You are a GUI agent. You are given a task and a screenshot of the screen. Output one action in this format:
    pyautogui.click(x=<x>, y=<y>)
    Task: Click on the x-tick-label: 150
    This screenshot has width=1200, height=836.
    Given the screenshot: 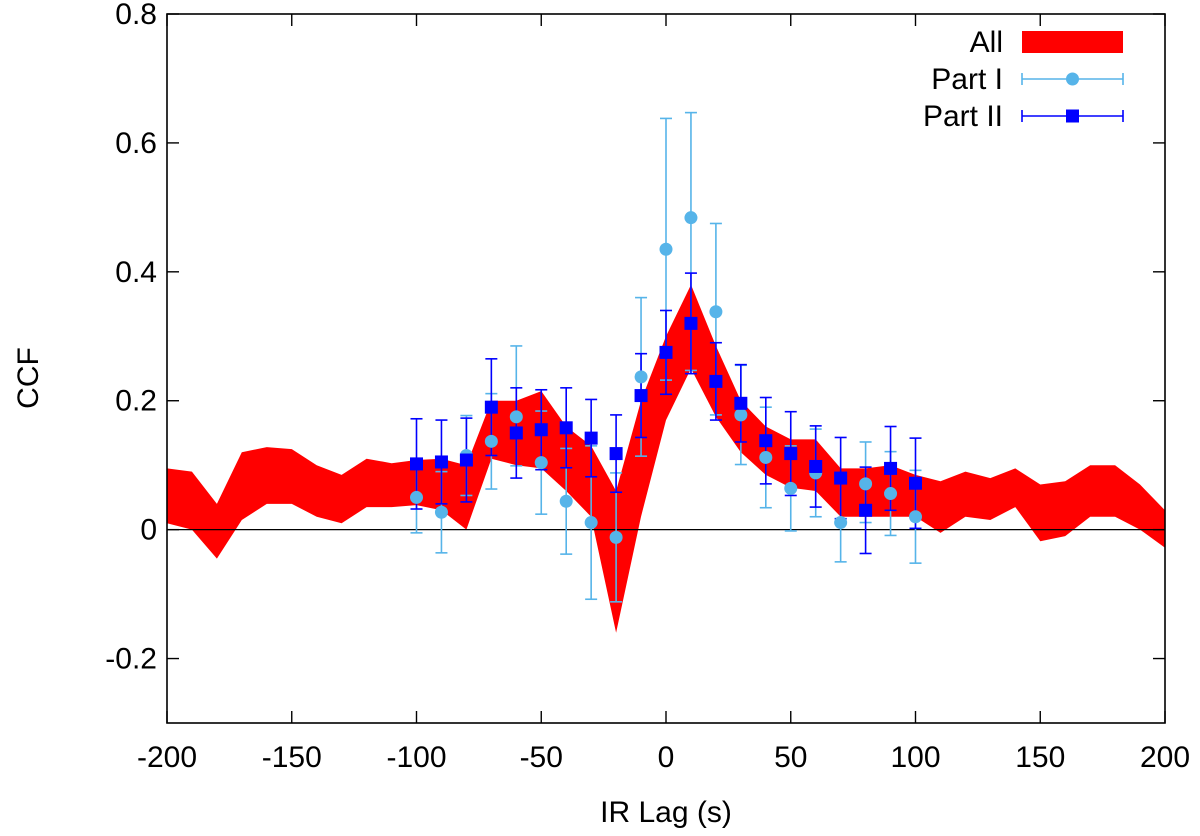 What is the action you would take?
    pyautogui.click(x=1040, y=757)
    